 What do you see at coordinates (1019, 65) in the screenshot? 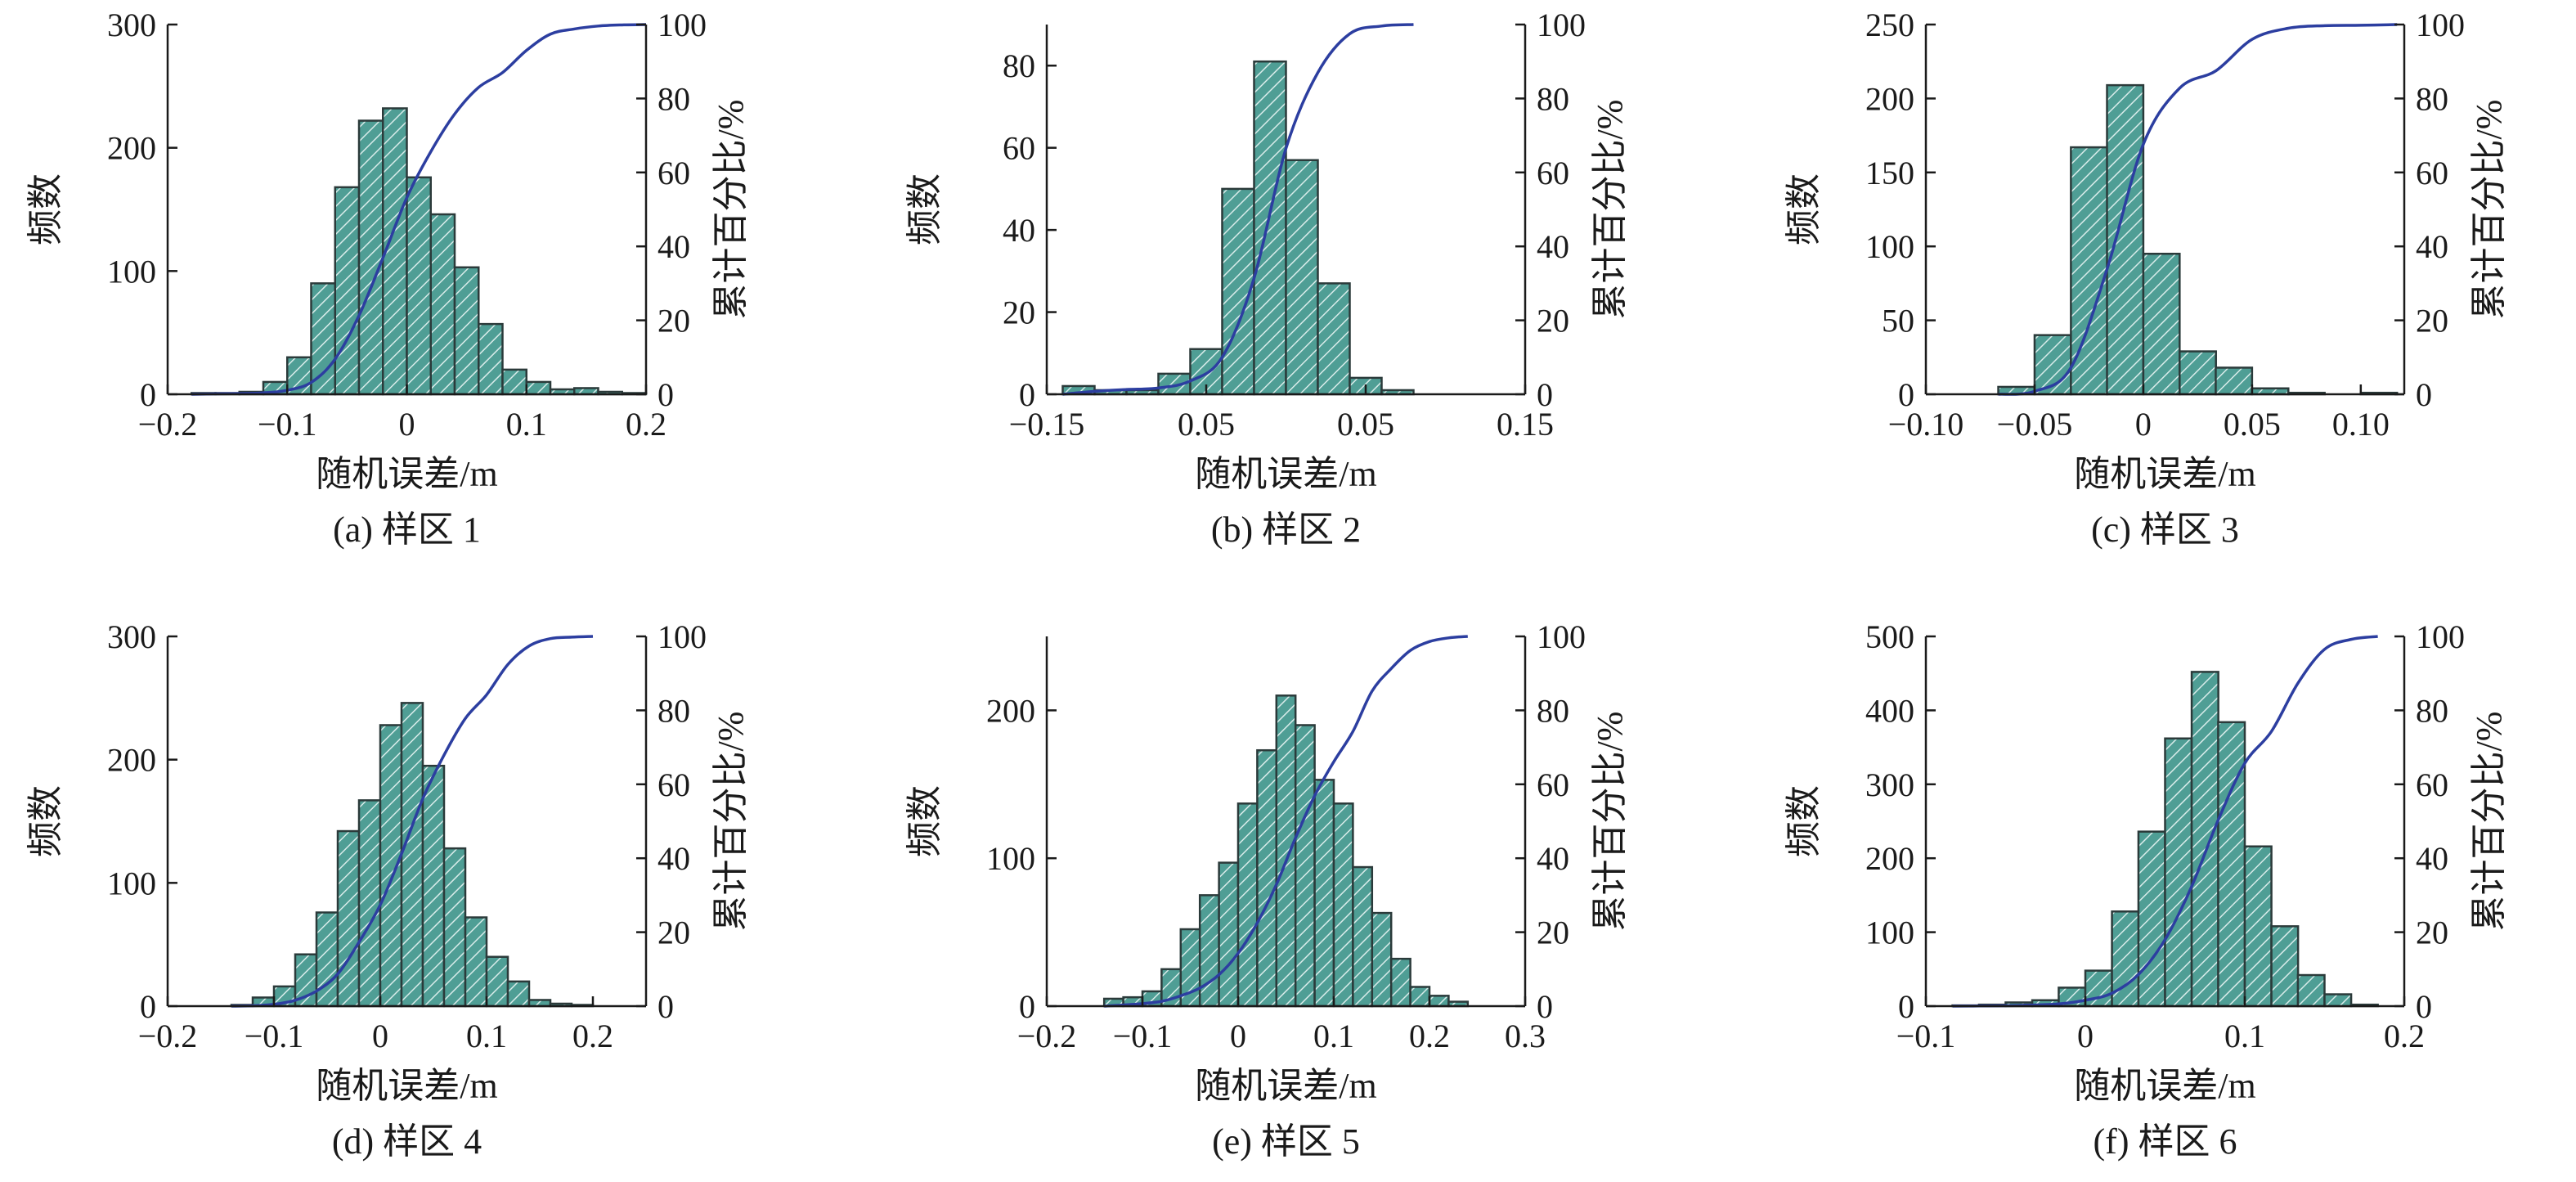
I see `y-tick-label: 80` at bounding box center [1019, 65].